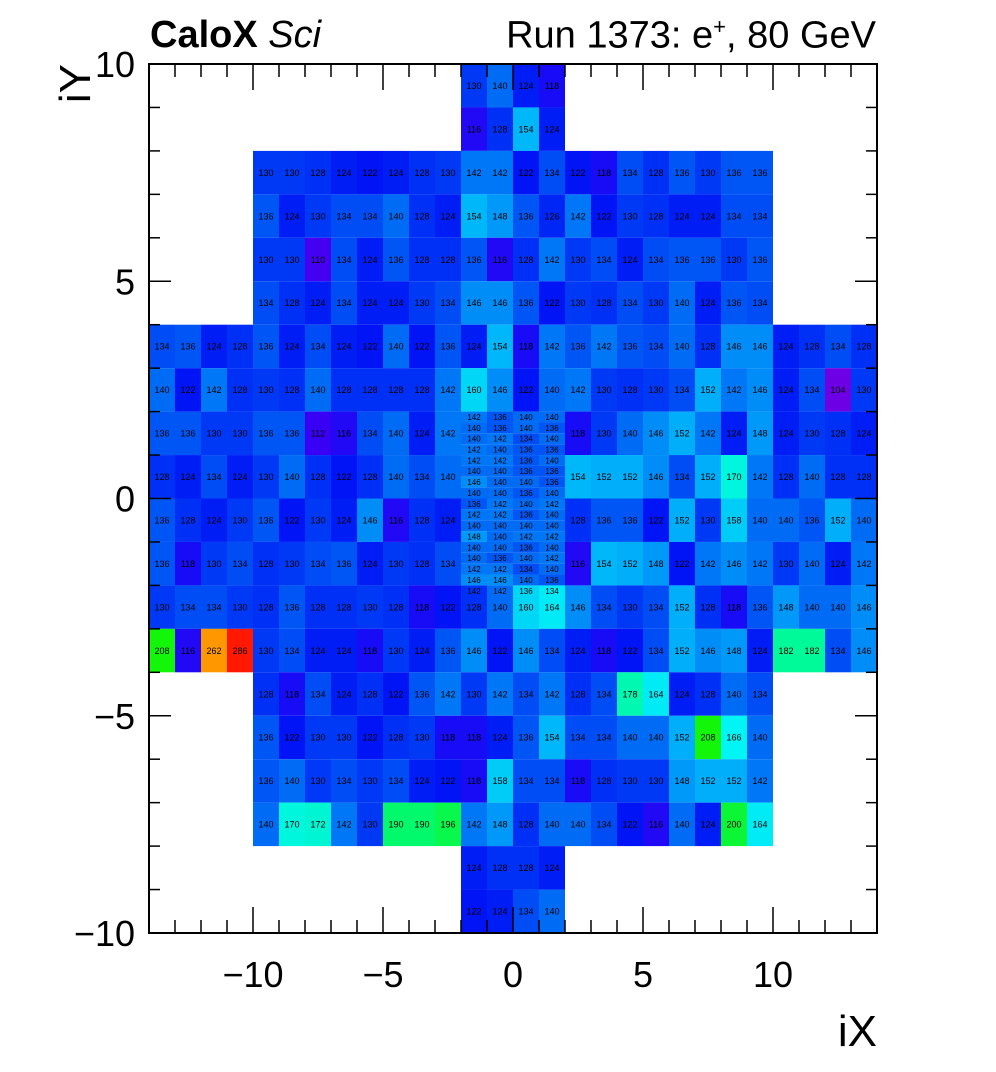  I want to click on heatmap-cell-label: 140, so click(811, 564).